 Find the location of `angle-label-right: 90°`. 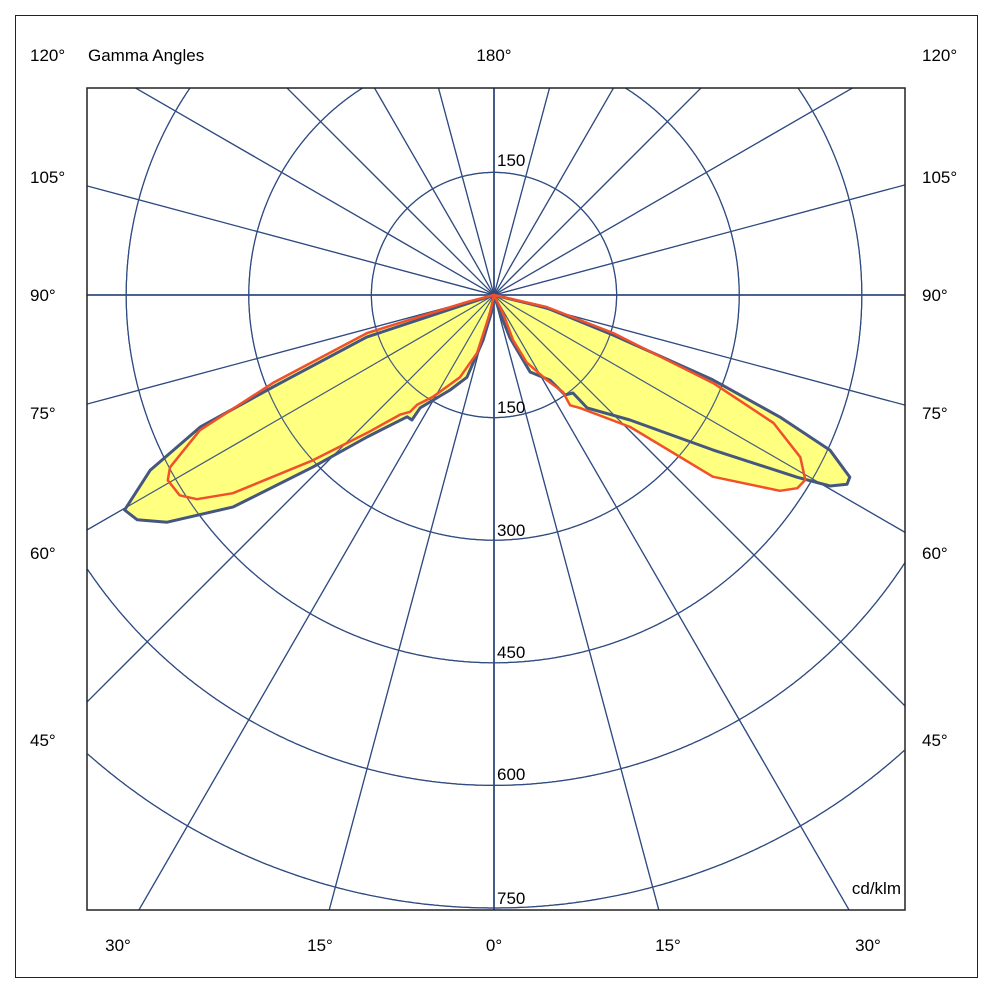

angle-label-right: 90° is located at coordinates (935, 295).